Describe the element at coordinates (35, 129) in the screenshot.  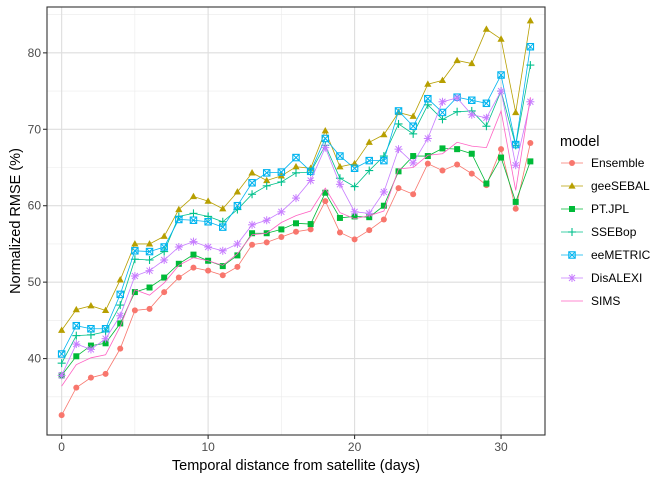
I see `y-tick-label: 70` at that location.